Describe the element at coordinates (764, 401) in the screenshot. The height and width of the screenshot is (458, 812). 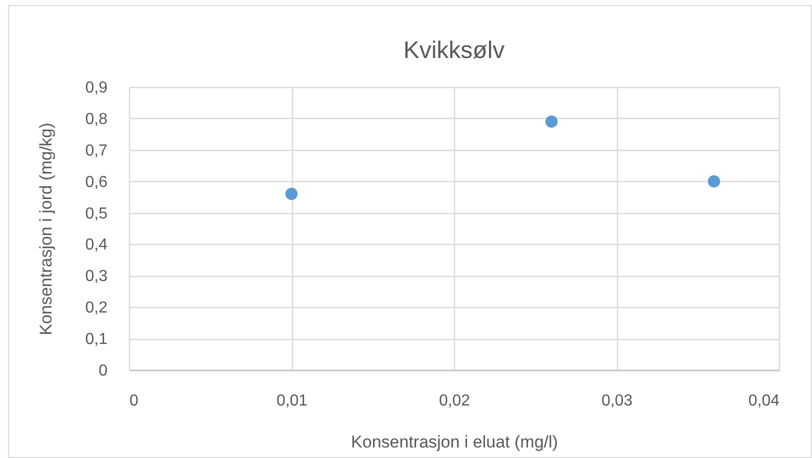
I see `x-tick-label: 0,04` at that location.